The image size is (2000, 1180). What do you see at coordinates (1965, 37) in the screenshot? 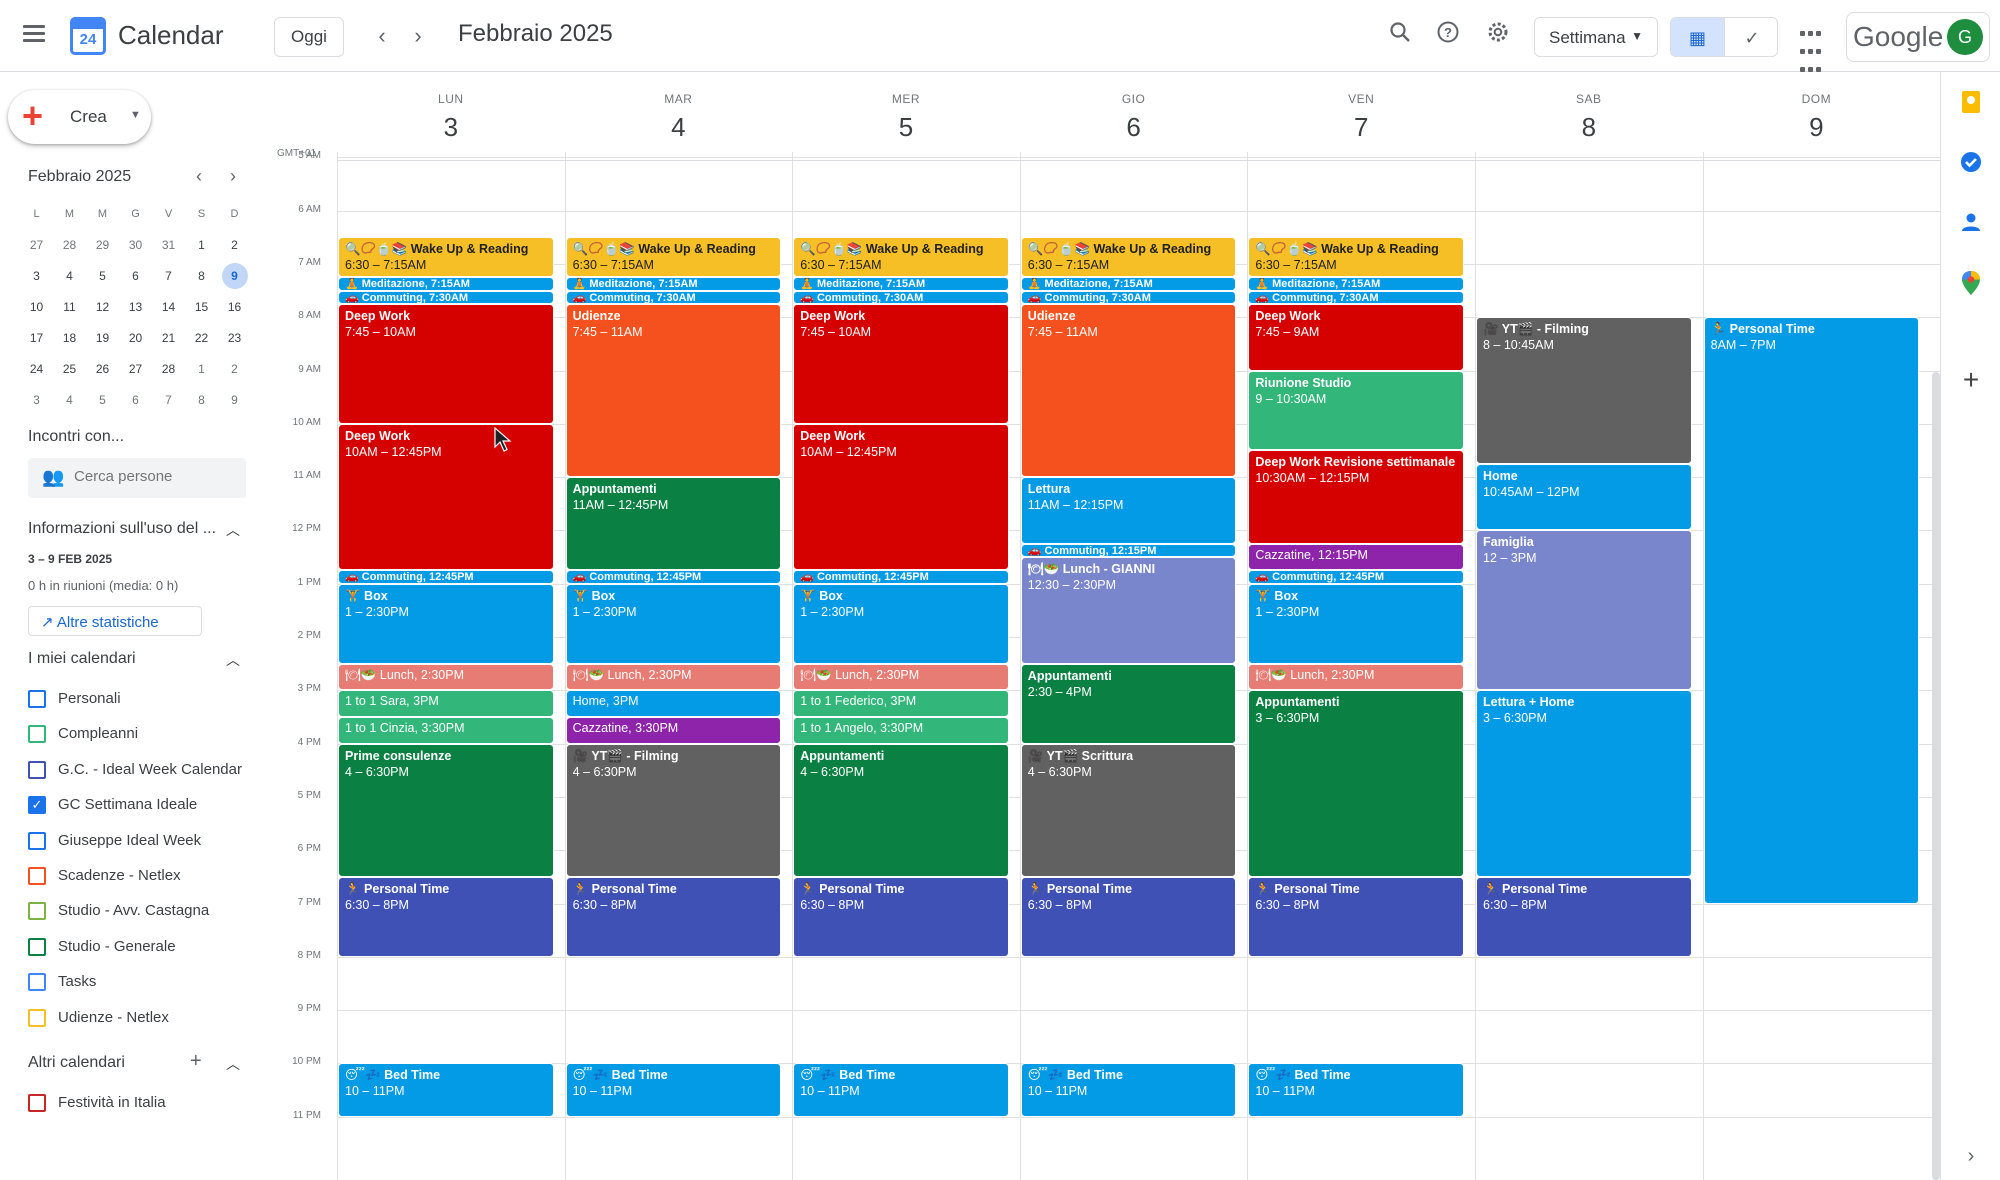
I see `avatar: G` at bounding box center [1965, 37].